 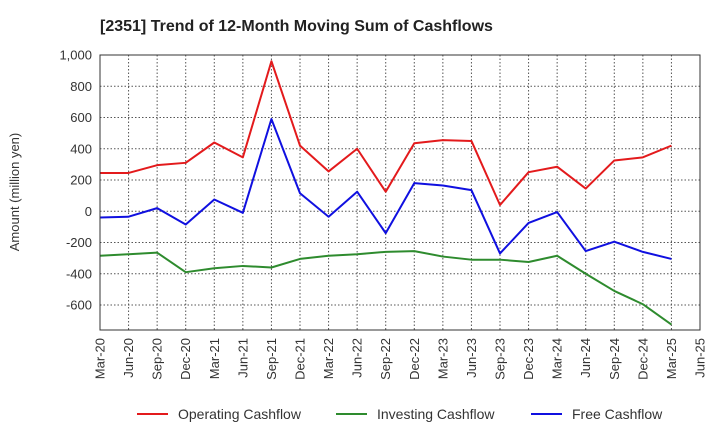 What do you see at coordinates (185, 359) in the screenshot?
I see `x-tick-label: Dec-20` at bounding box center [185, 359].